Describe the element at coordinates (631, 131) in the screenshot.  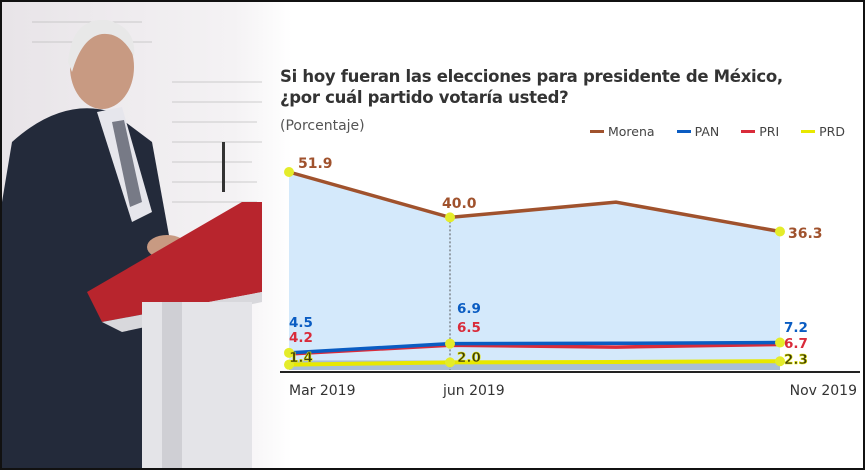
I see `legend-label: Morena` at that location.